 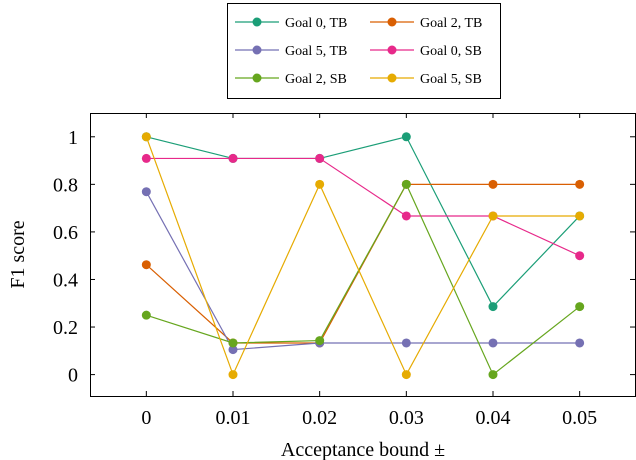 What do you see at coordinates (579, 418) in the screenshot?
I see `x-tick-label: 0.05` at bounding box center [579, 418].